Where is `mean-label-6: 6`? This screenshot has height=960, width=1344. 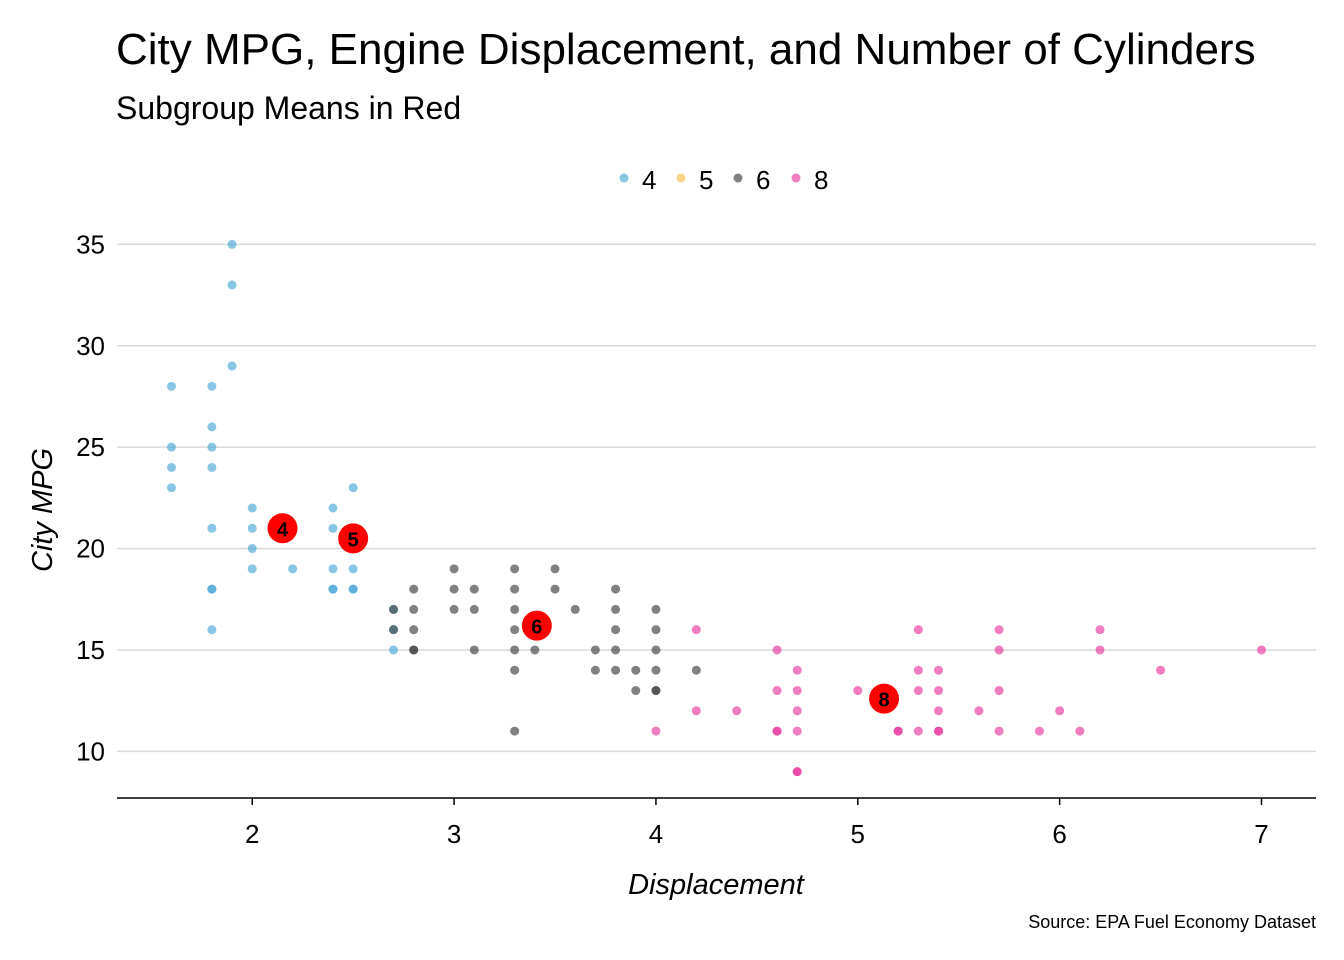 mean-label-6: 6 is located at coordinates (536, 628).